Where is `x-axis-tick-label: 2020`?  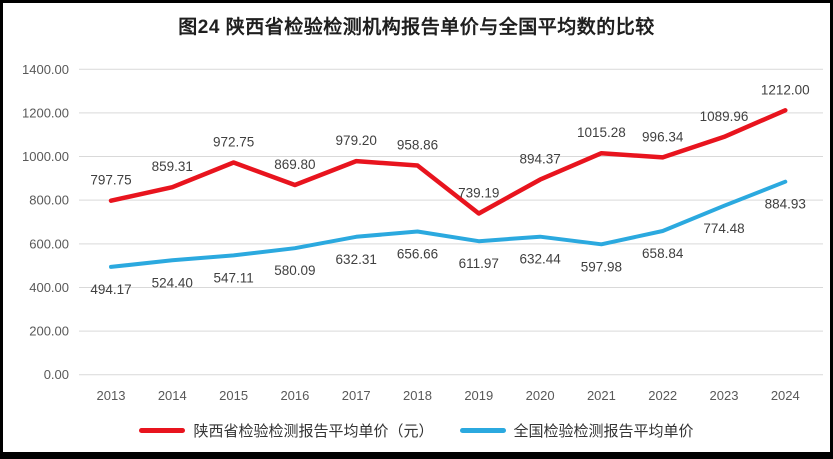 x-axis-tick-label: 2020 is located at coordinates (540, 395).